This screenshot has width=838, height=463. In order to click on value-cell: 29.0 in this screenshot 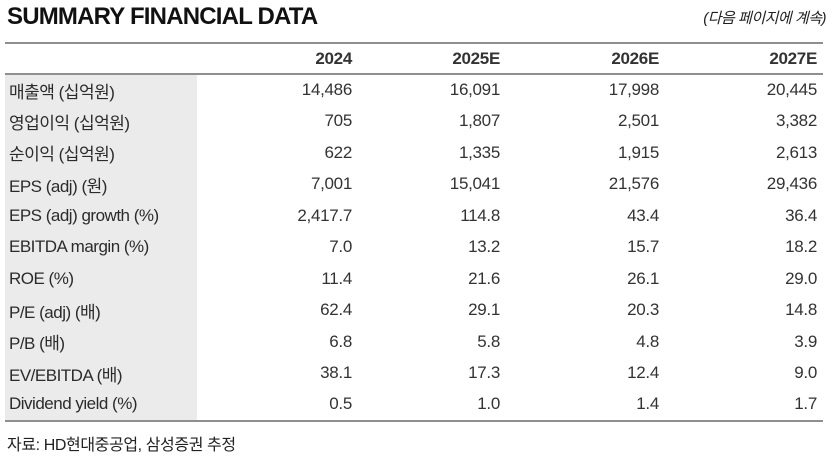, I will do `click(801, 278)`.